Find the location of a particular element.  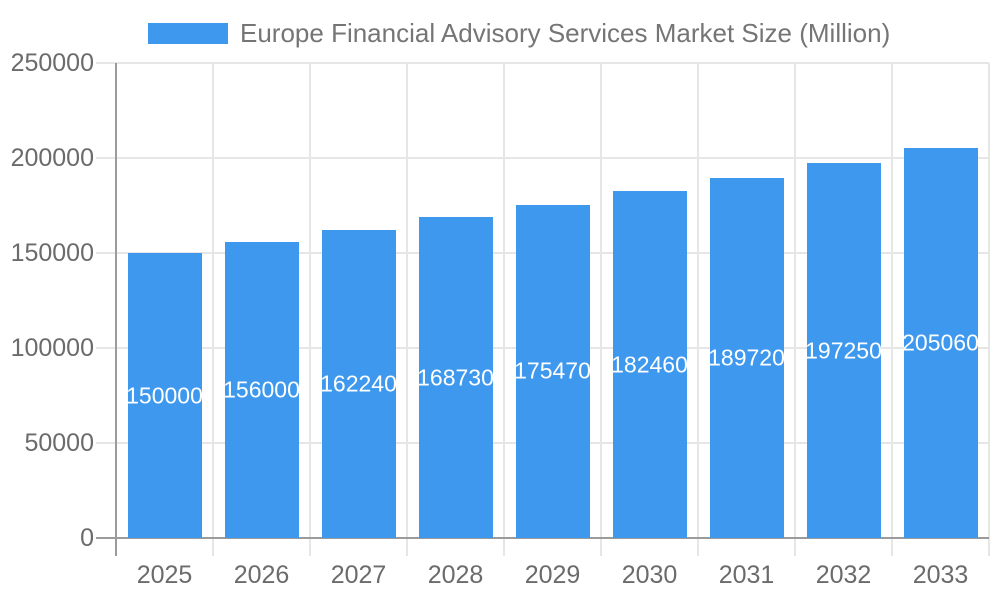

bar-value-label: 162240 is located at coordinates (358, 383).